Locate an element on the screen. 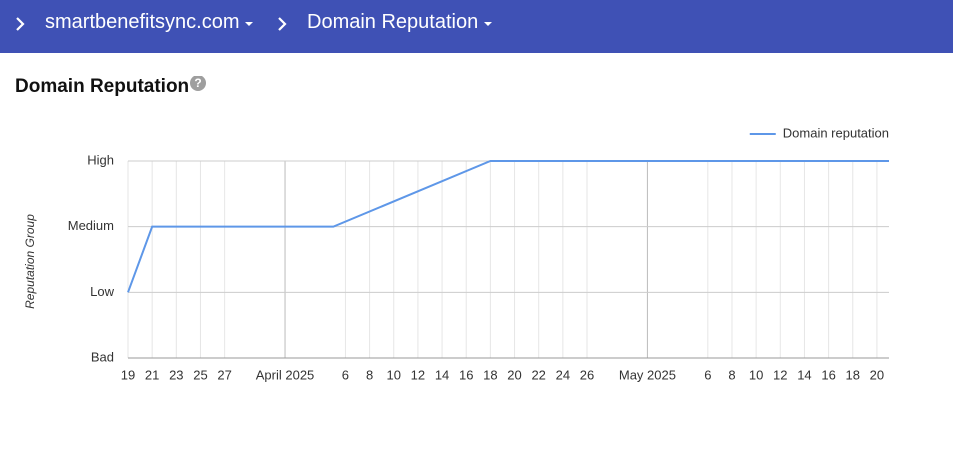 Image resolution: width=953 pixels, height=457 pixels. breadcrumb-text: Domain Reputation is located at coordinates (393, 22).